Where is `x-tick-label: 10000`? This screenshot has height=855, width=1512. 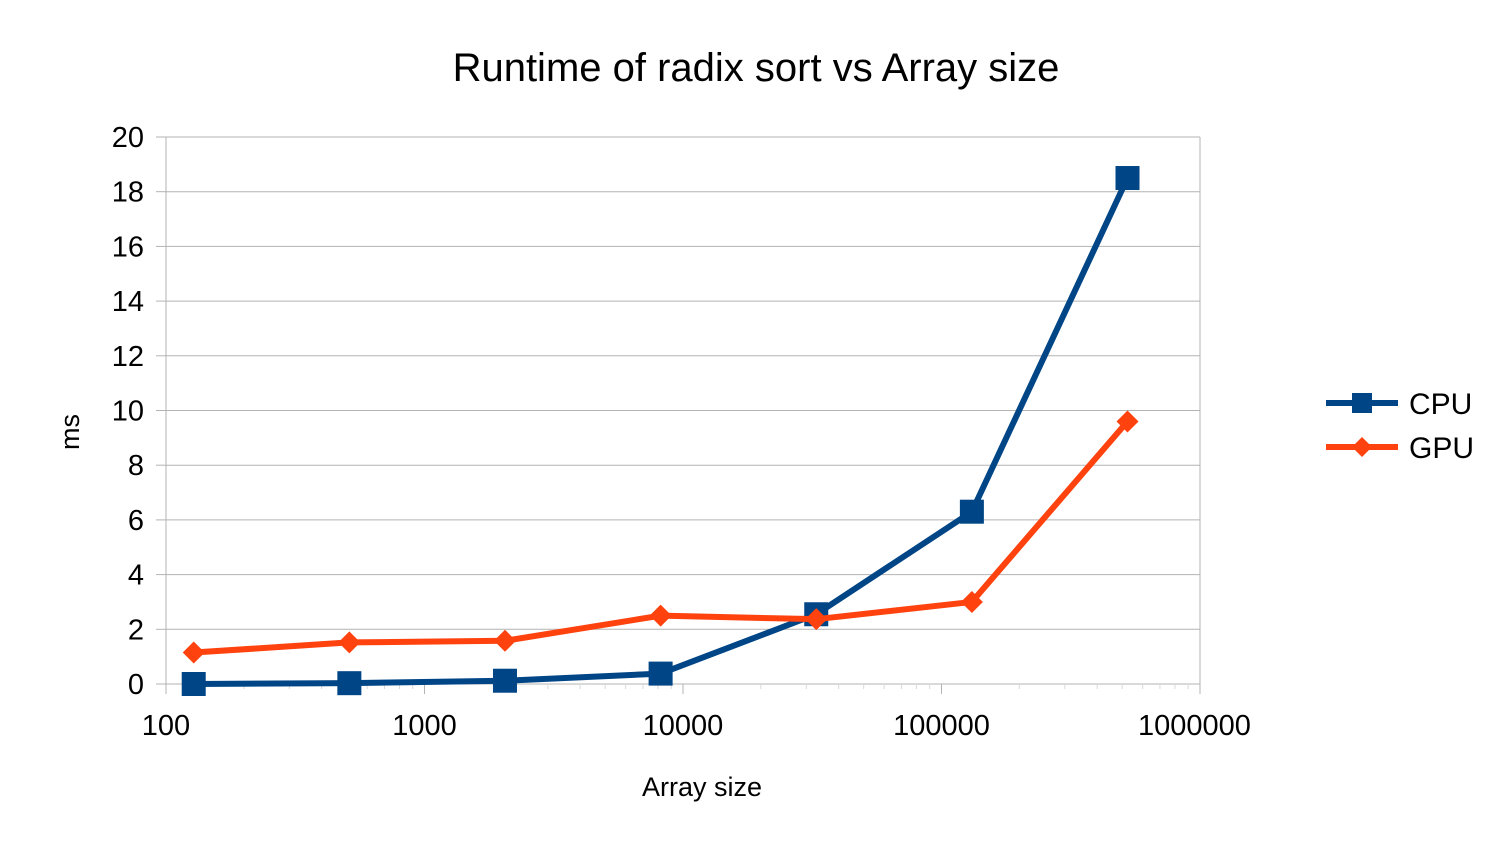
x-tick-label: 10000 is located at coordinates (683, 726).